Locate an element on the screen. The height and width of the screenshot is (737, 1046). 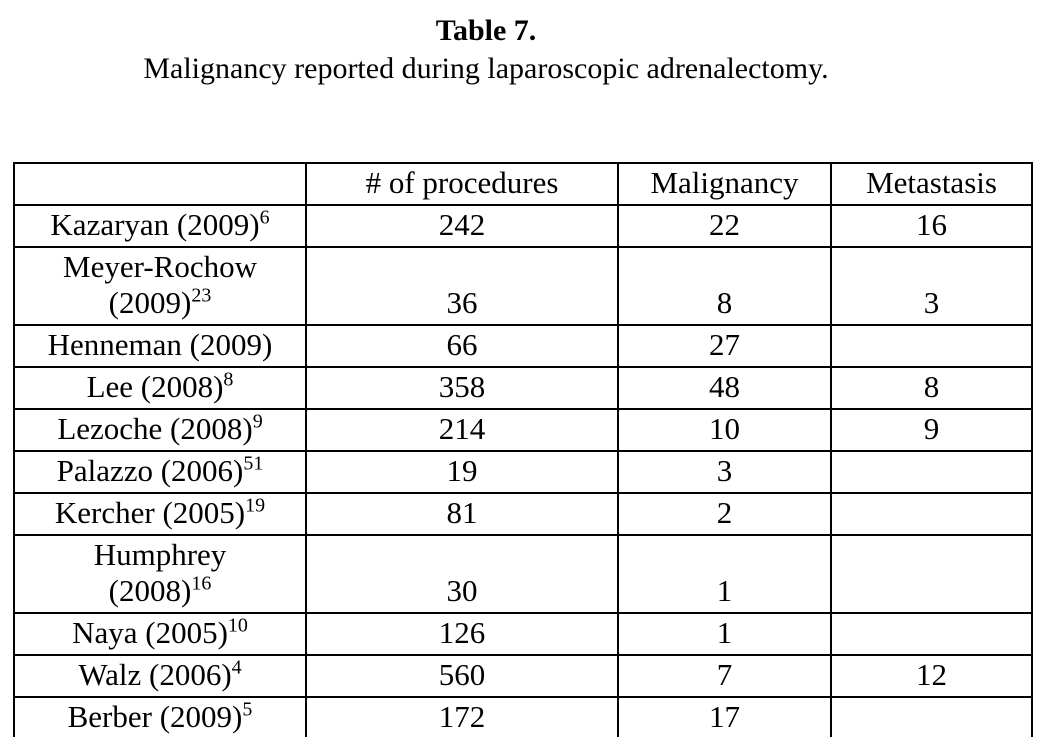
table-row: Palazzo (2006)51 19 3 is located at coordinates (523, 472).